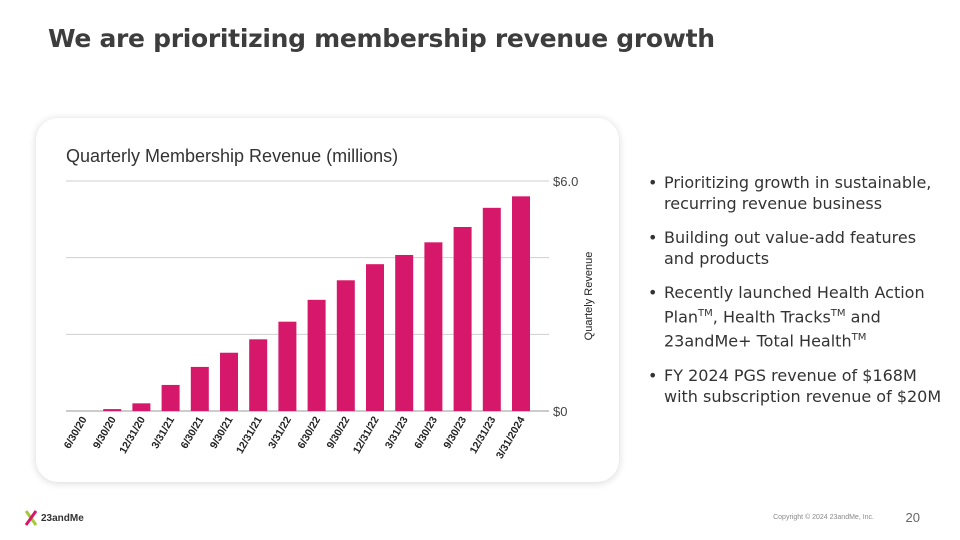 This screenshot has height=540, width=960. What do you see at coordinates (794, 305) in the screenshot?
I see `bullet-text: Recently launched Health Action Plan` at bounding box center [794, 305].